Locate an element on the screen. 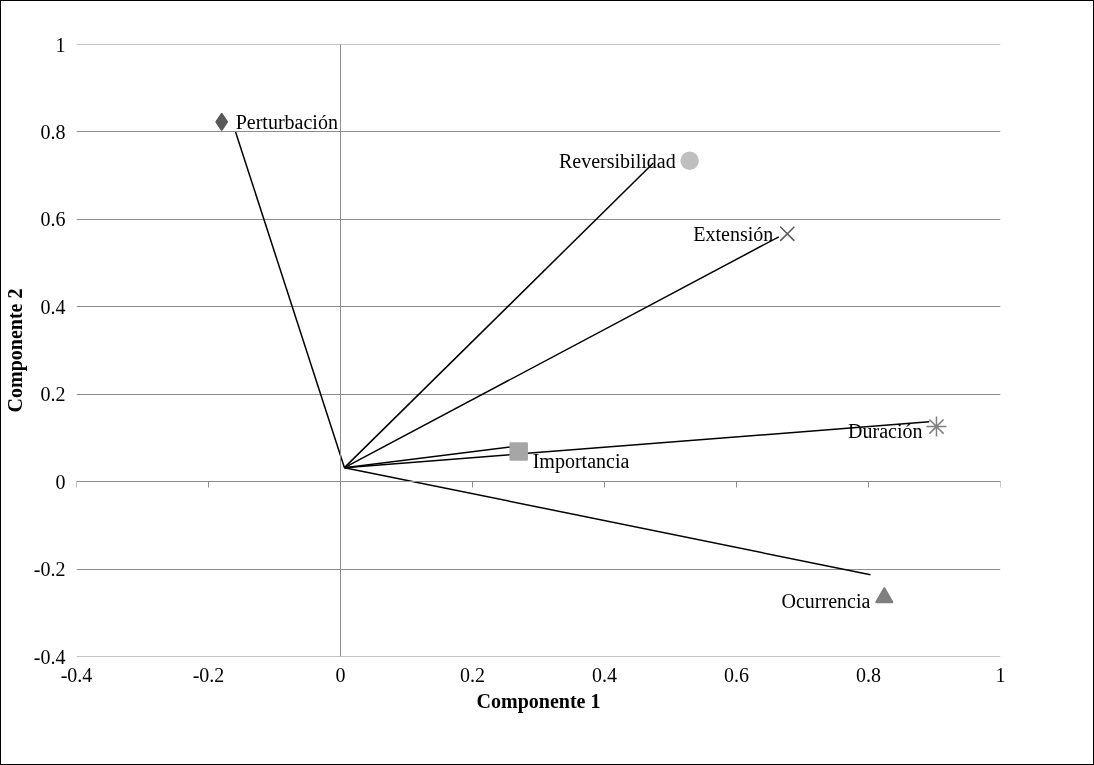 The width and height of the screenshot is (1094, 765). x-tick-label: 0.2 is located at coordinates (472, 674).